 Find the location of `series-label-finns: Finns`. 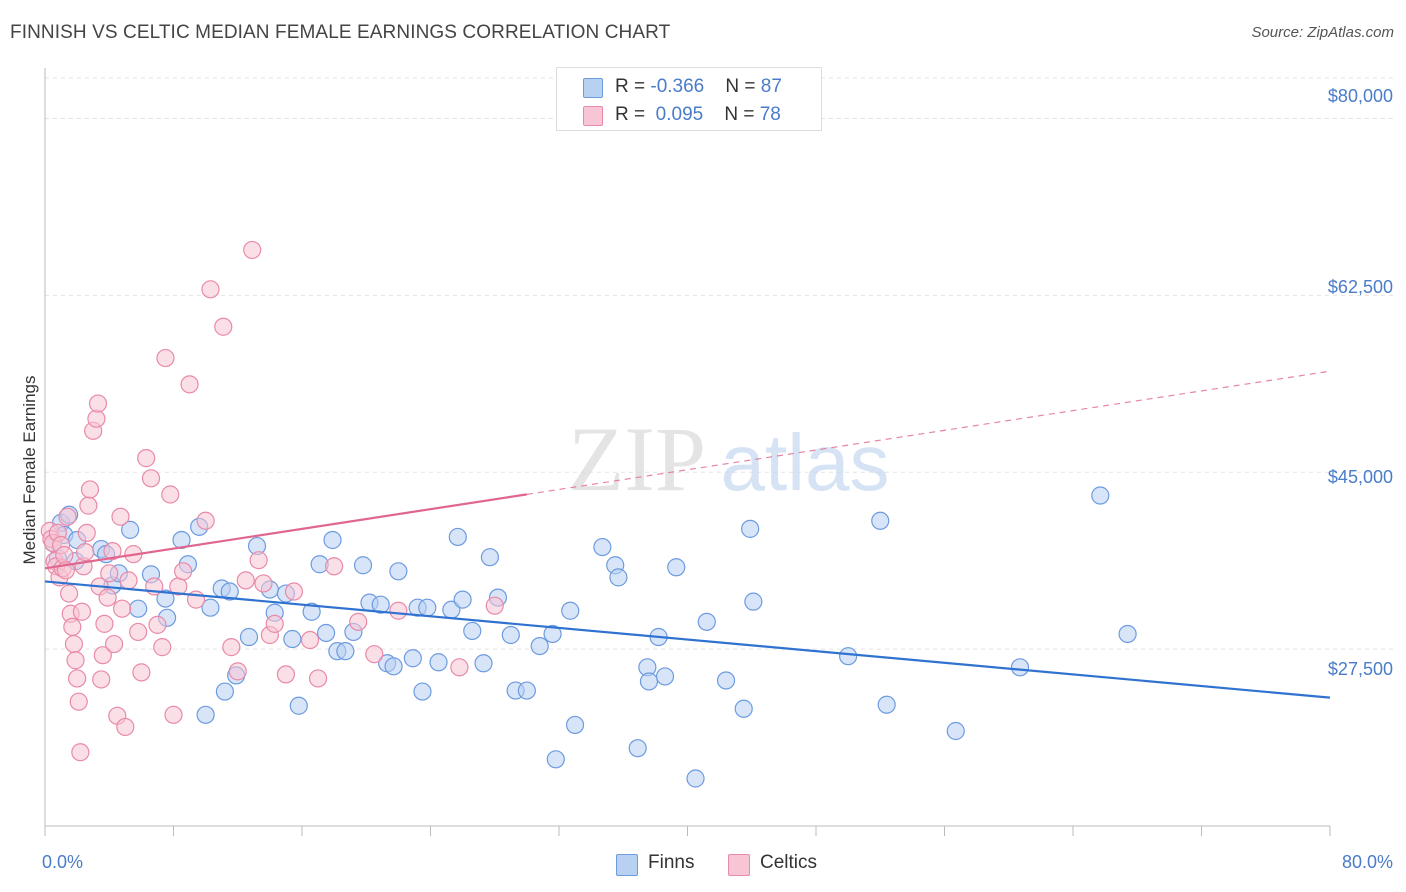

series-label-finns: Finns is located at coordinates (671, 862).